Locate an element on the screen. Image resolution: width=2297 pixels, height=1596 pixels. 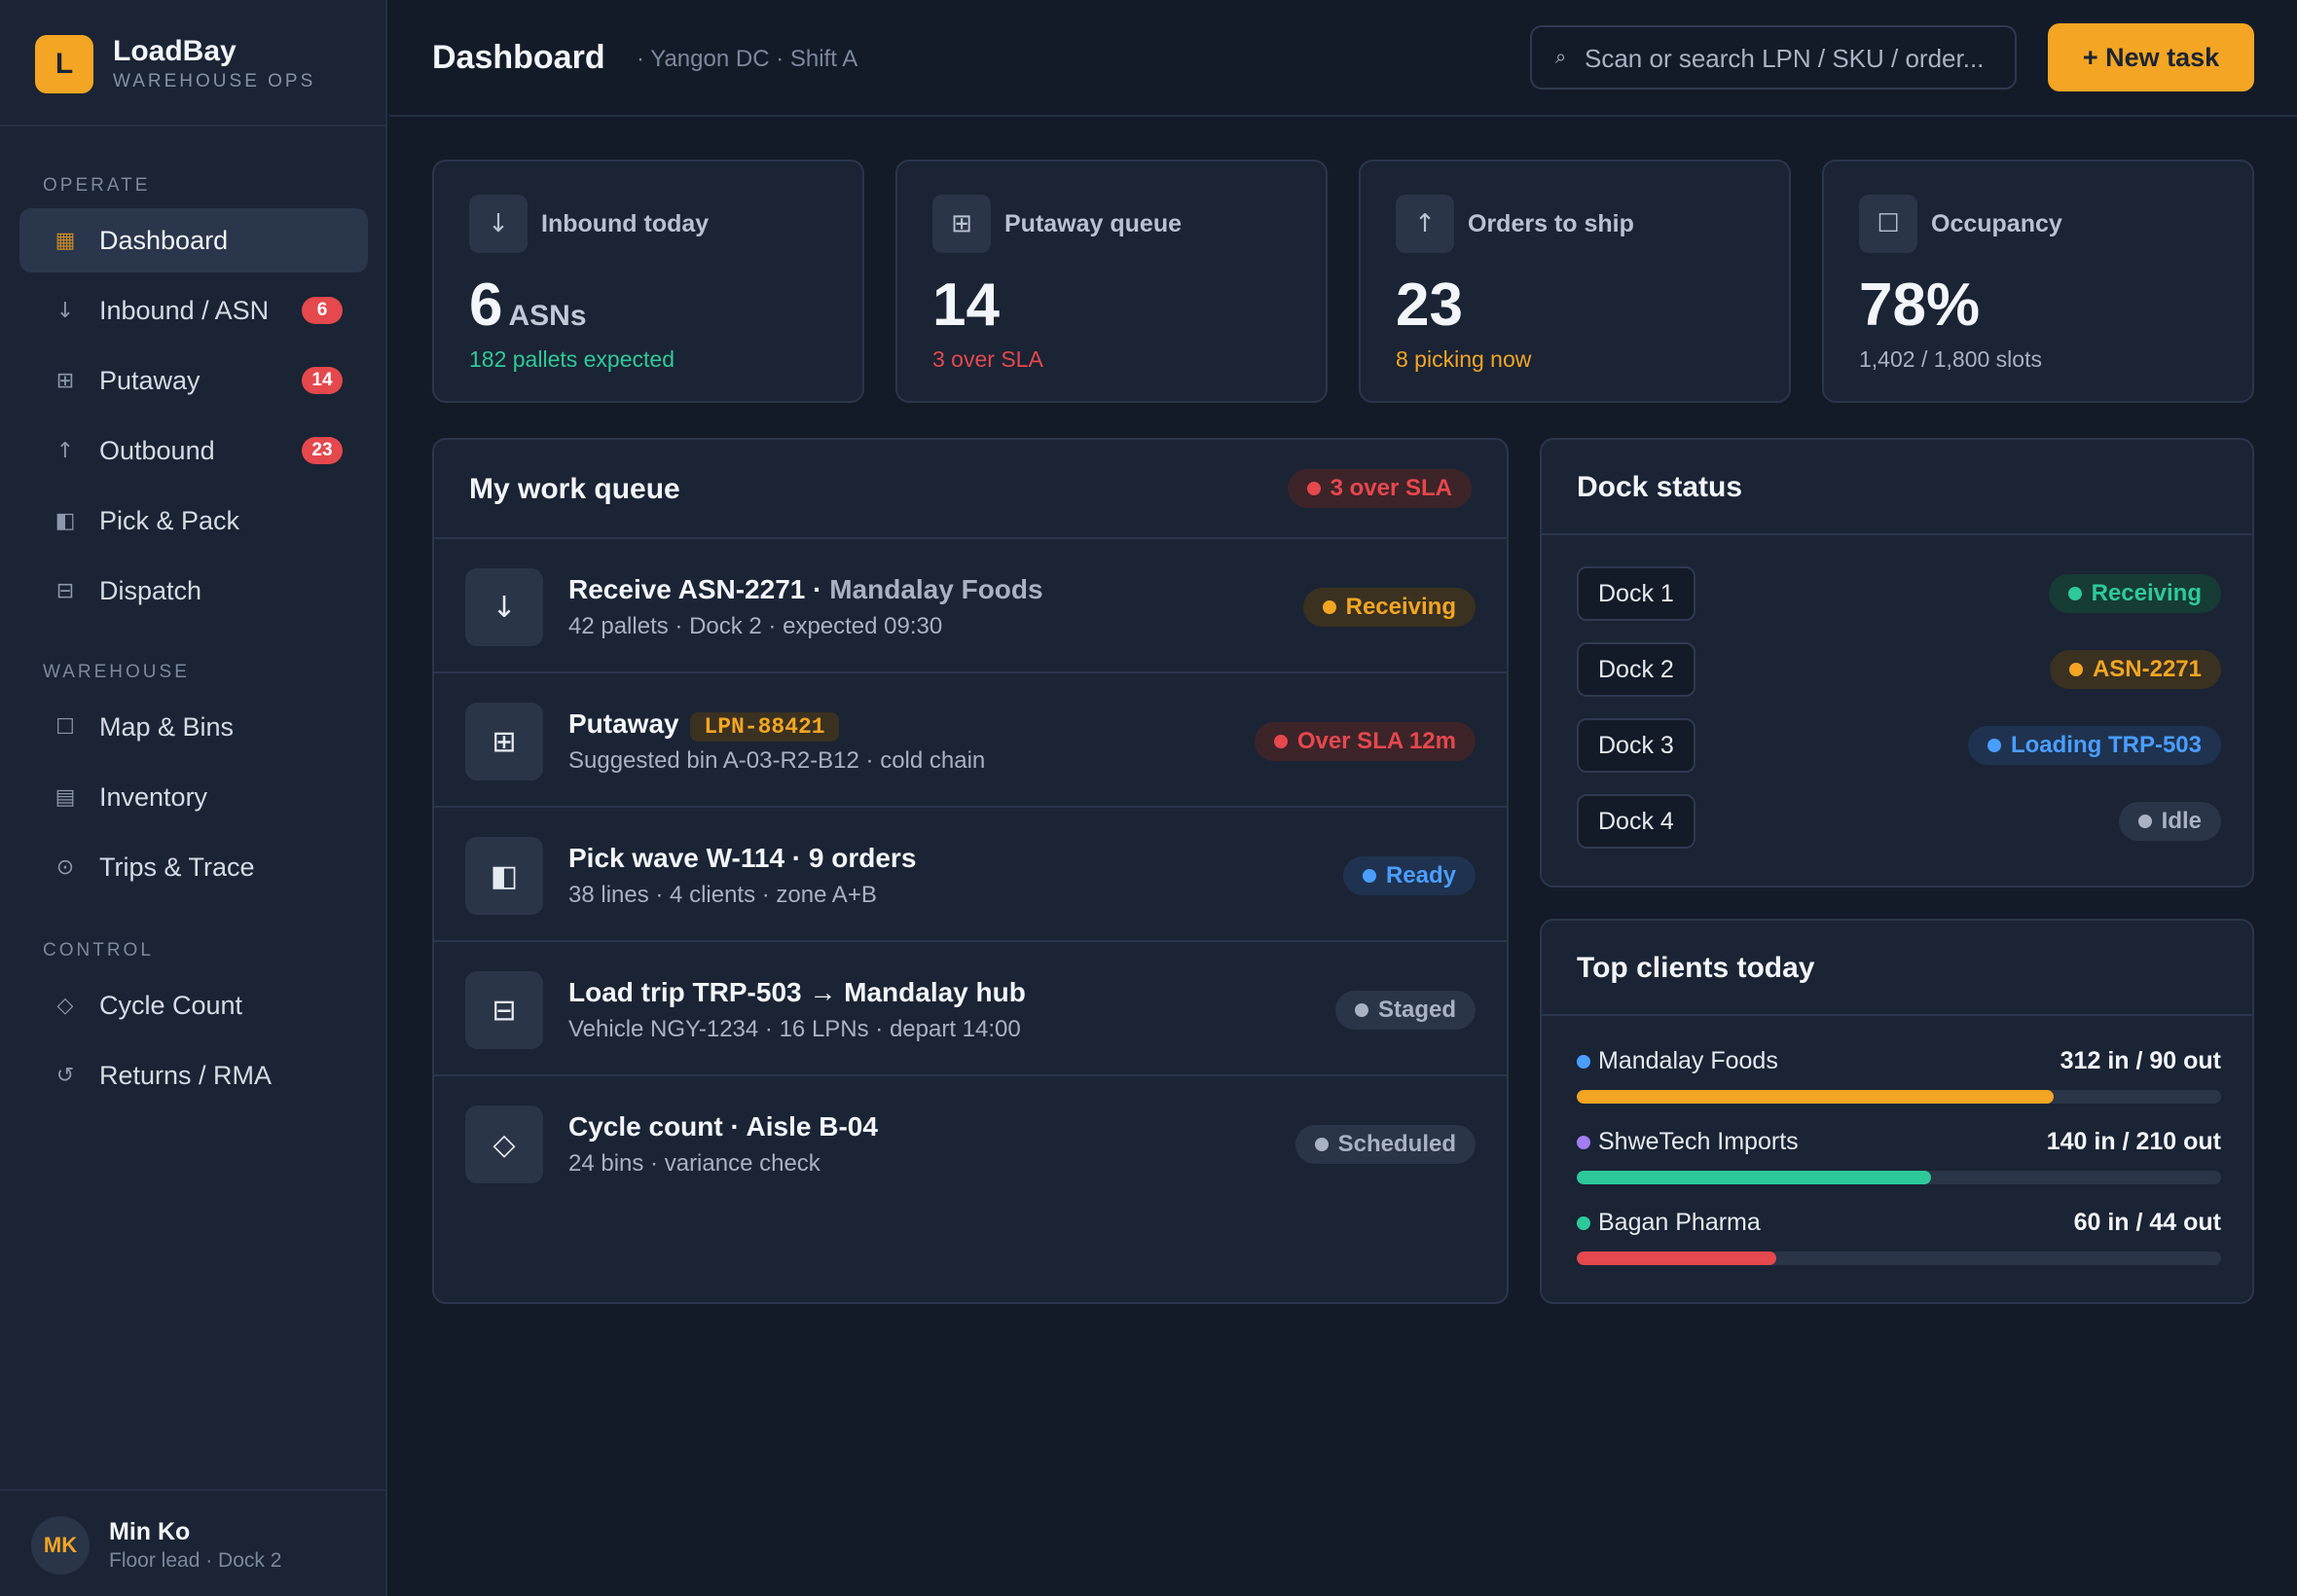
queue-item-subtitle: Suggested bin A-03-R2-B12 · cold chain is located at coordinates (777, 760).